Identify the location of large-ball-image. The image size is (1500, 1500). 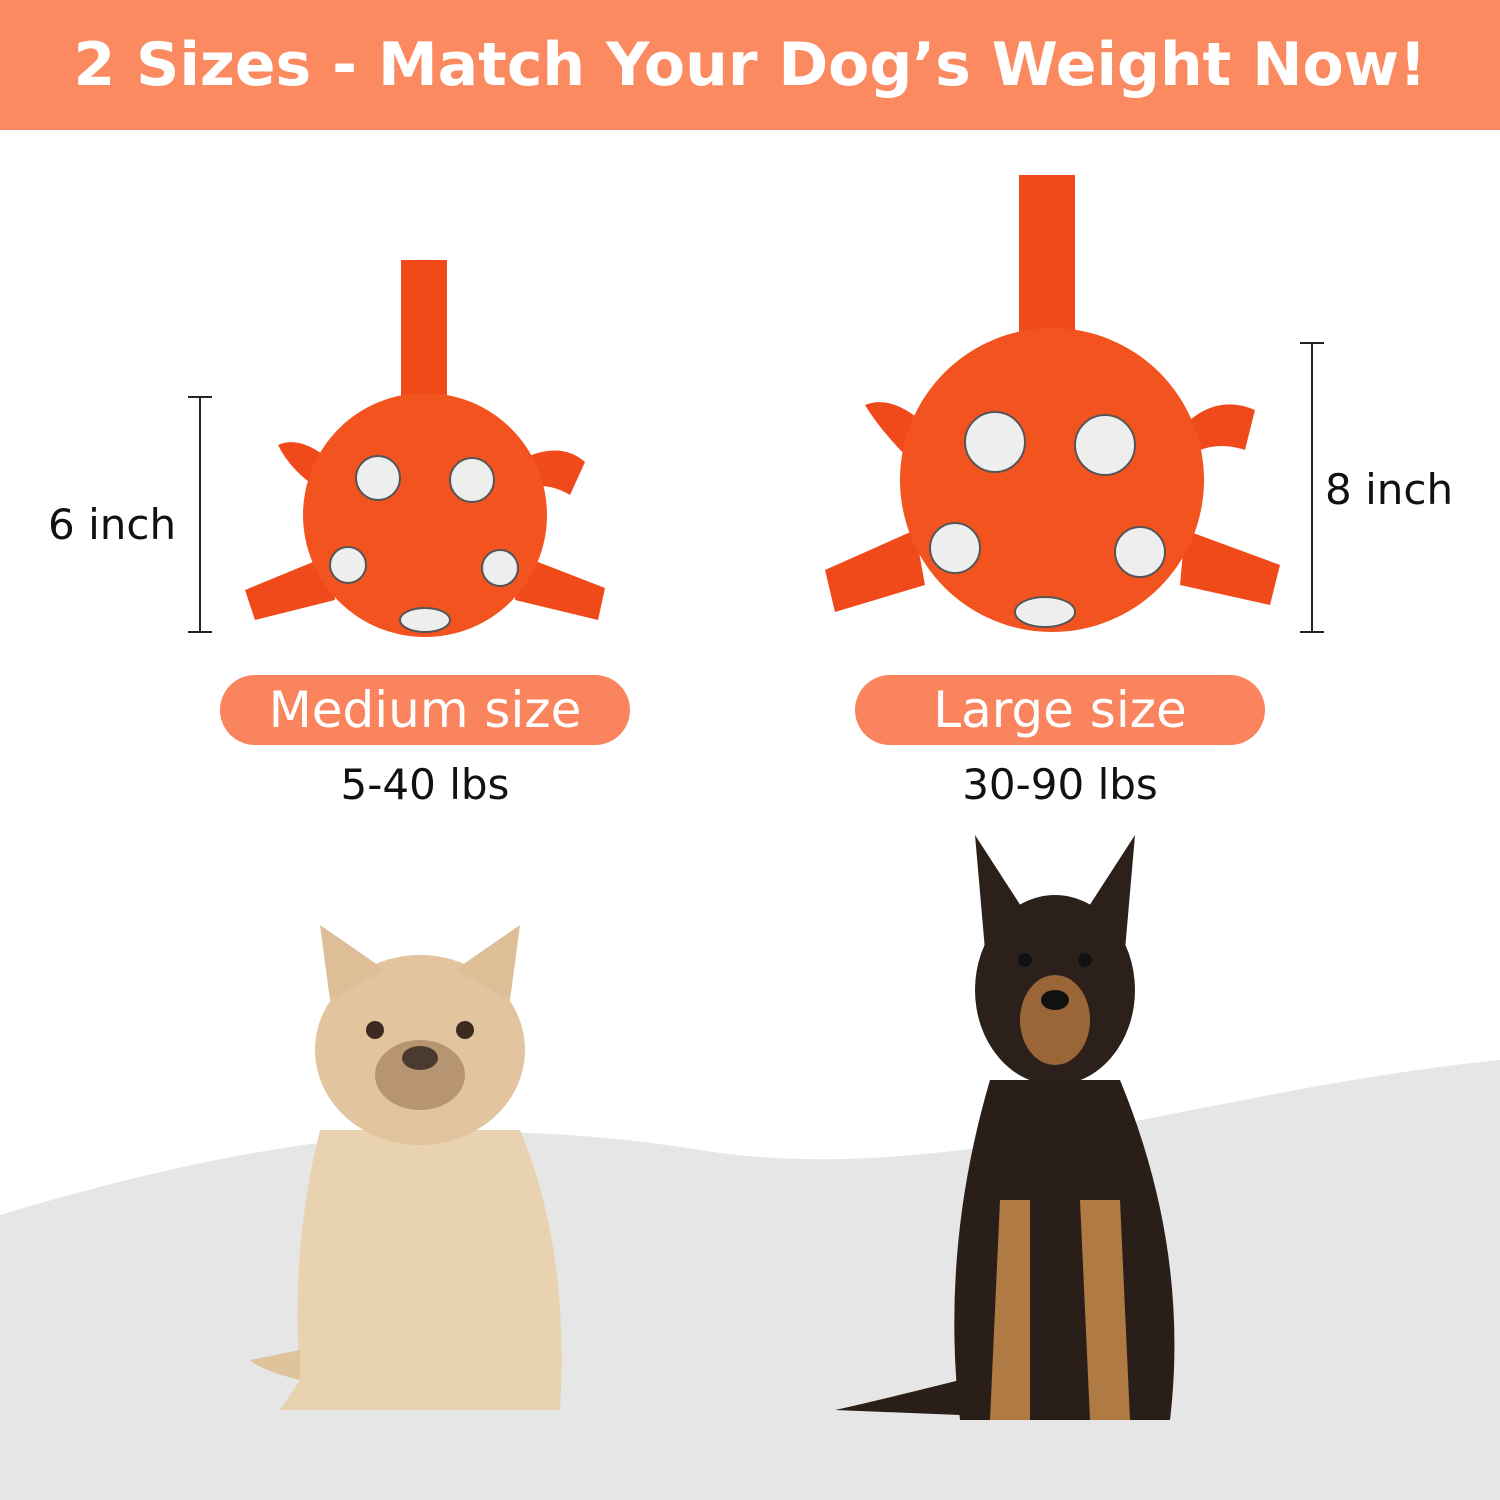
(1052, 403).